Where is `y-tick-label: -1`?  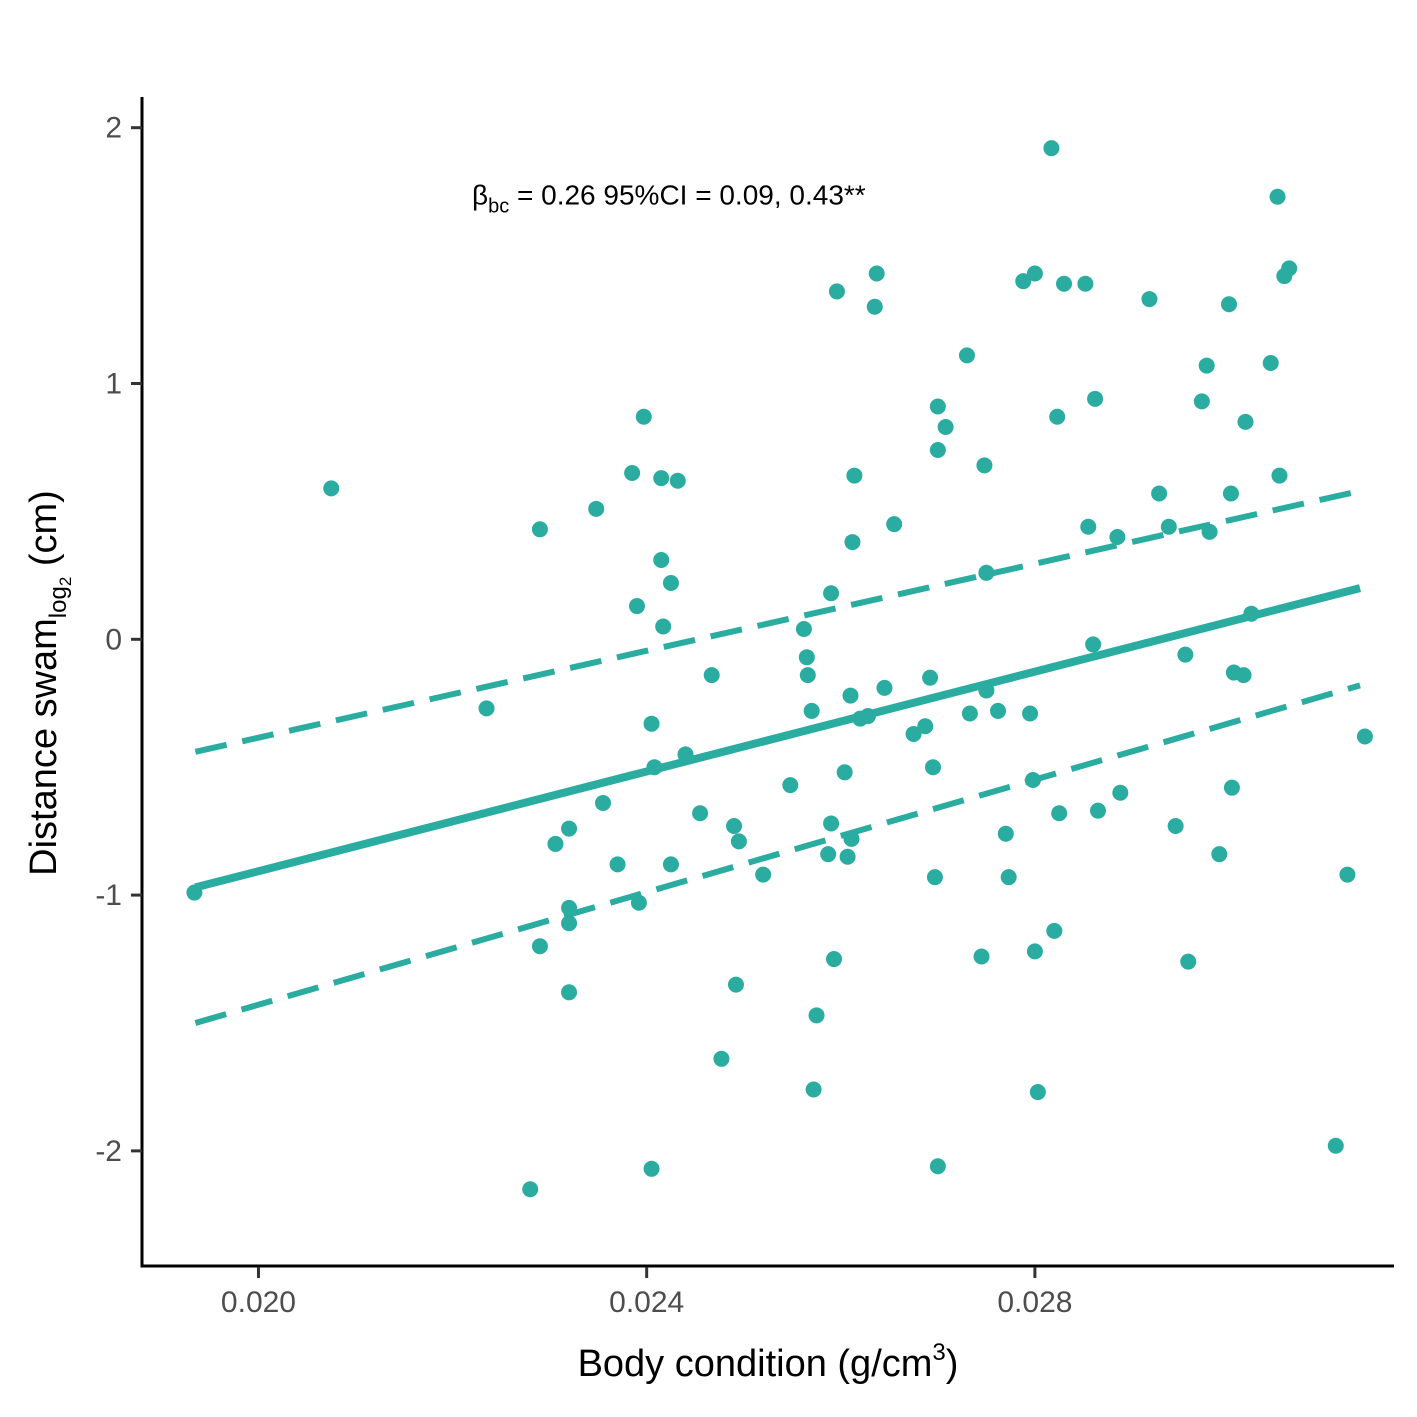
y-tick-label: -1 is located at coordinates (108, 895).